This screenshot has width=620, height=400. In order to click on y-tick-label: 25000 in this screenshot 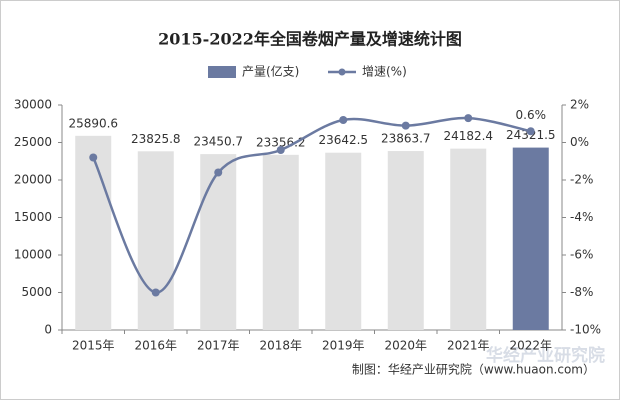, I will do `click(33, 142)`.